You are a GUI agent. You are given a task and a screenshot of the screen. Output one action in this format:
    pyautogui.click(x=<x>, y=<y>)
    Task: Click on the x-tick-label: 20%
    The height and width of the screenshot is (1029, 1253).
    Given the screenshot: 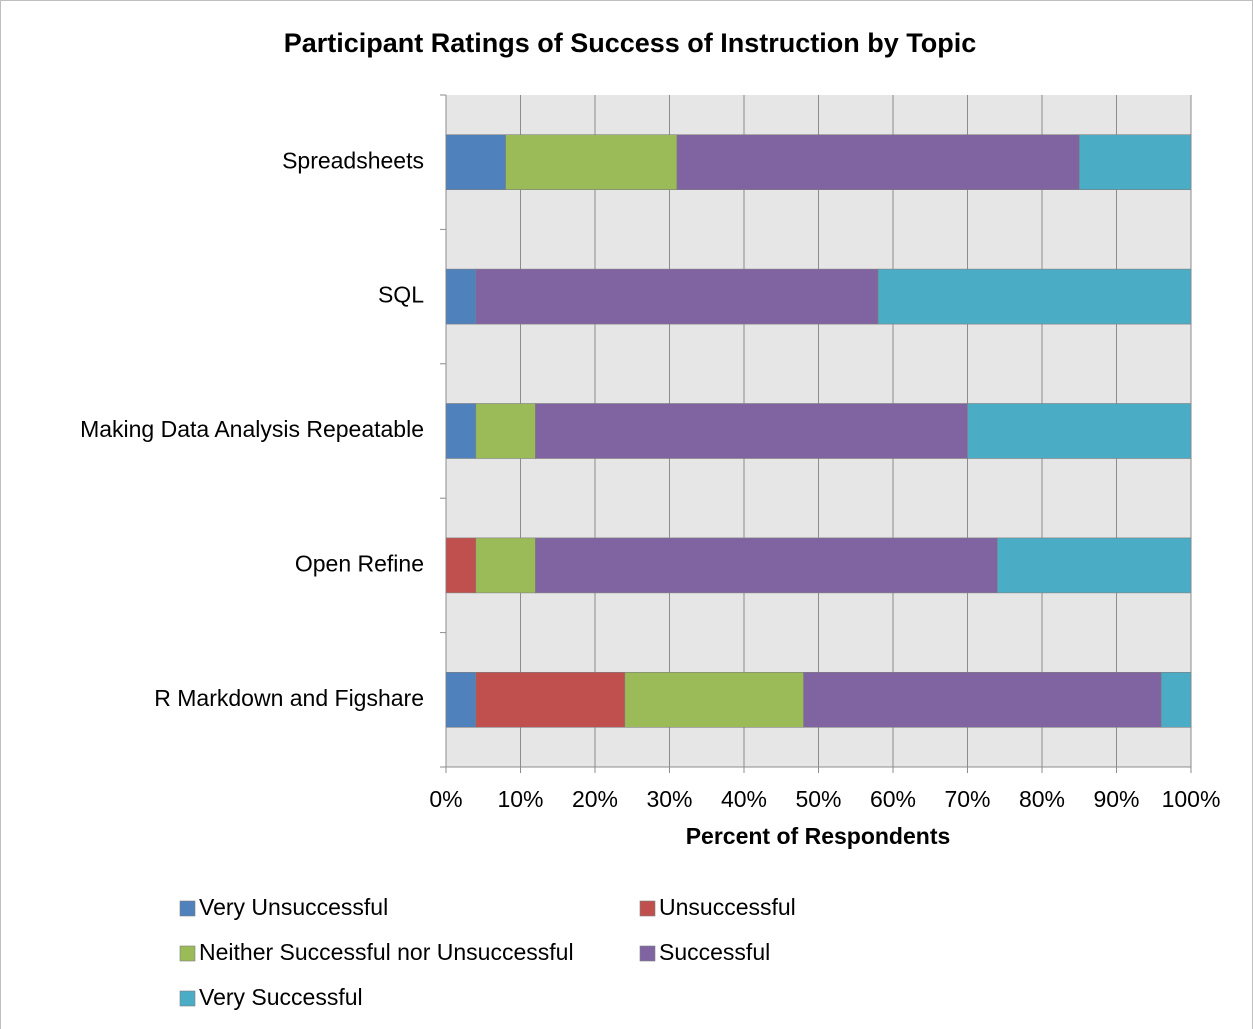 What is the action you would take?
    pyautogui.click(x=595, y=799)
    